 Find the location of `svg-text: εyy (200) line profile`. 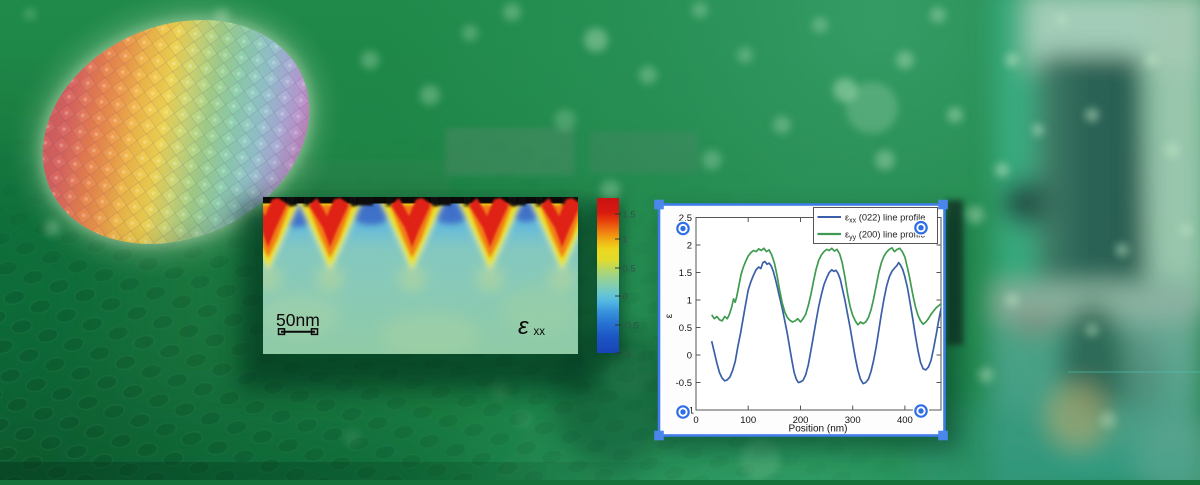

svg-text: εyy (200) line profile is located at coordinates (885, 236).